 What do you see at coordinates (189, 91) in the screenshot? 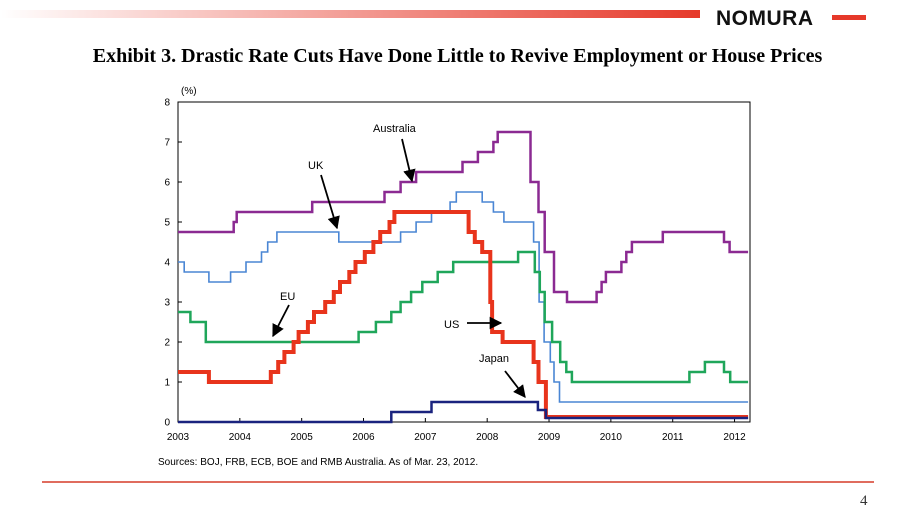
I see `y-axis-unit-label: (%)` at bounding box center [189, 91].